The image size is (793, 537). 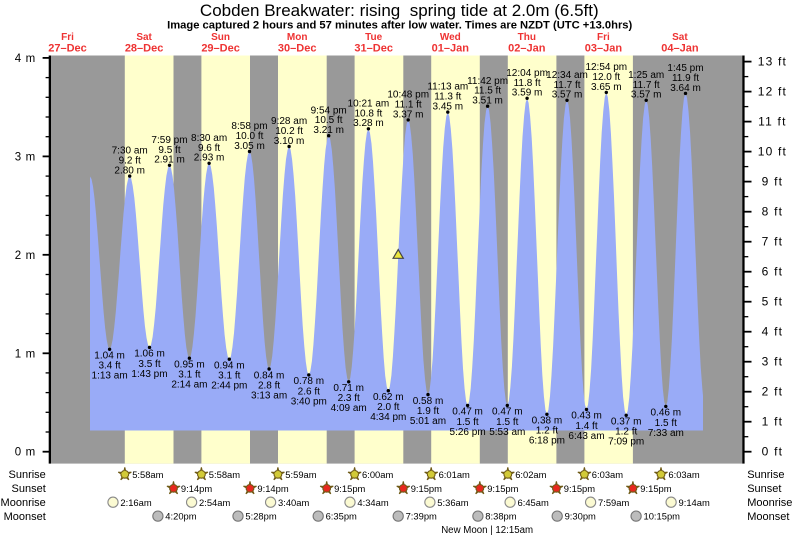 I want to click on svg-text: 5:53 am, so click(x=507, y=432).